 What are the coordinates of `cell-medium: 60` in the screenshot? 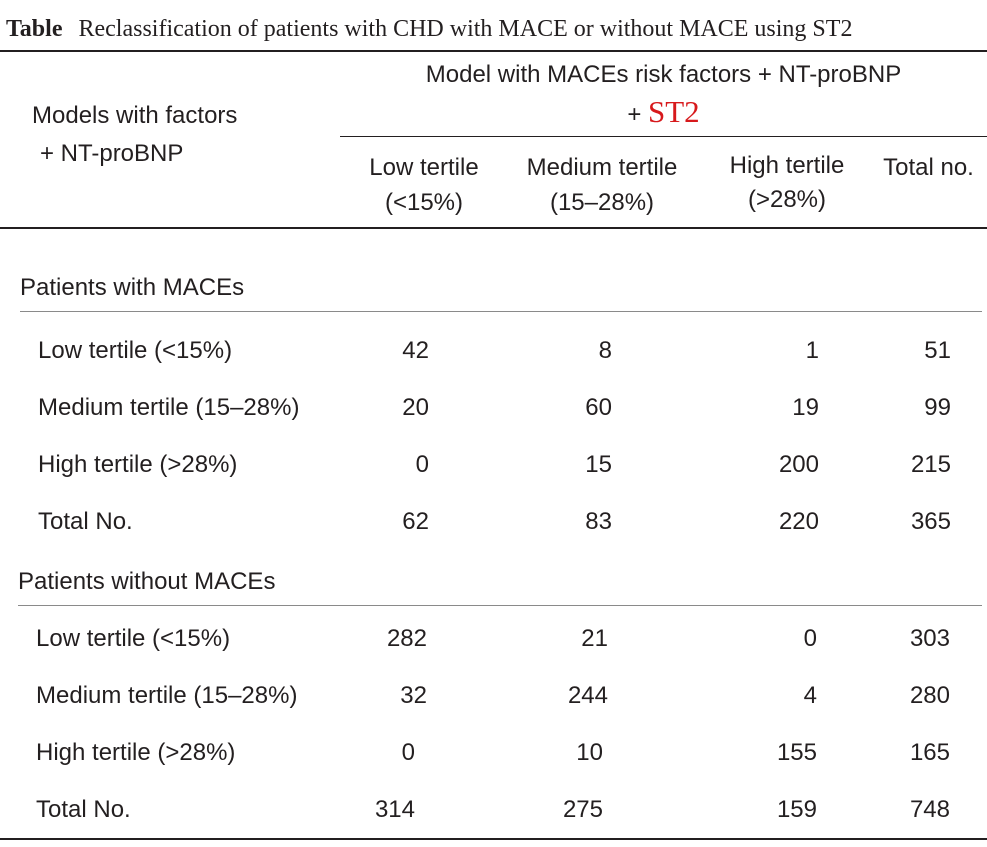 It's located at (598, 407).